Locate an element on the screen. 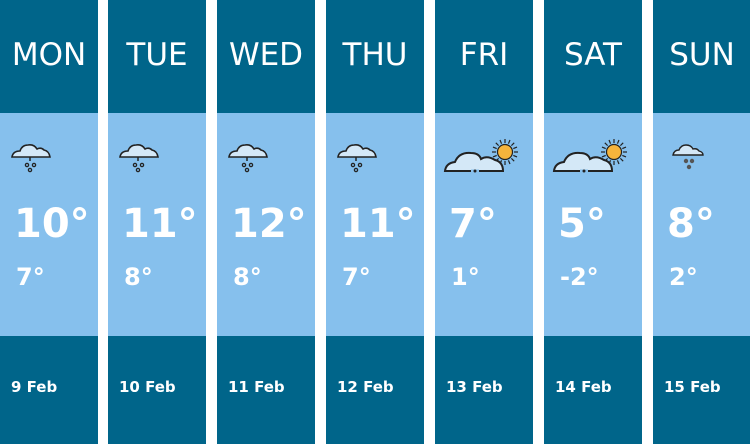  day-header: SAT is located at coordinates (593, 56).